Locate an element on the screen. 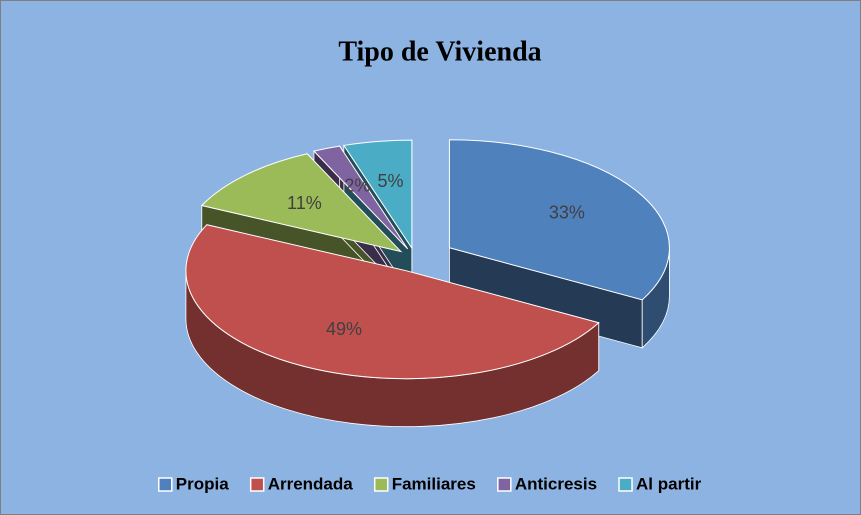  legend-item: Arrendada is located at coordinates (301, 483).